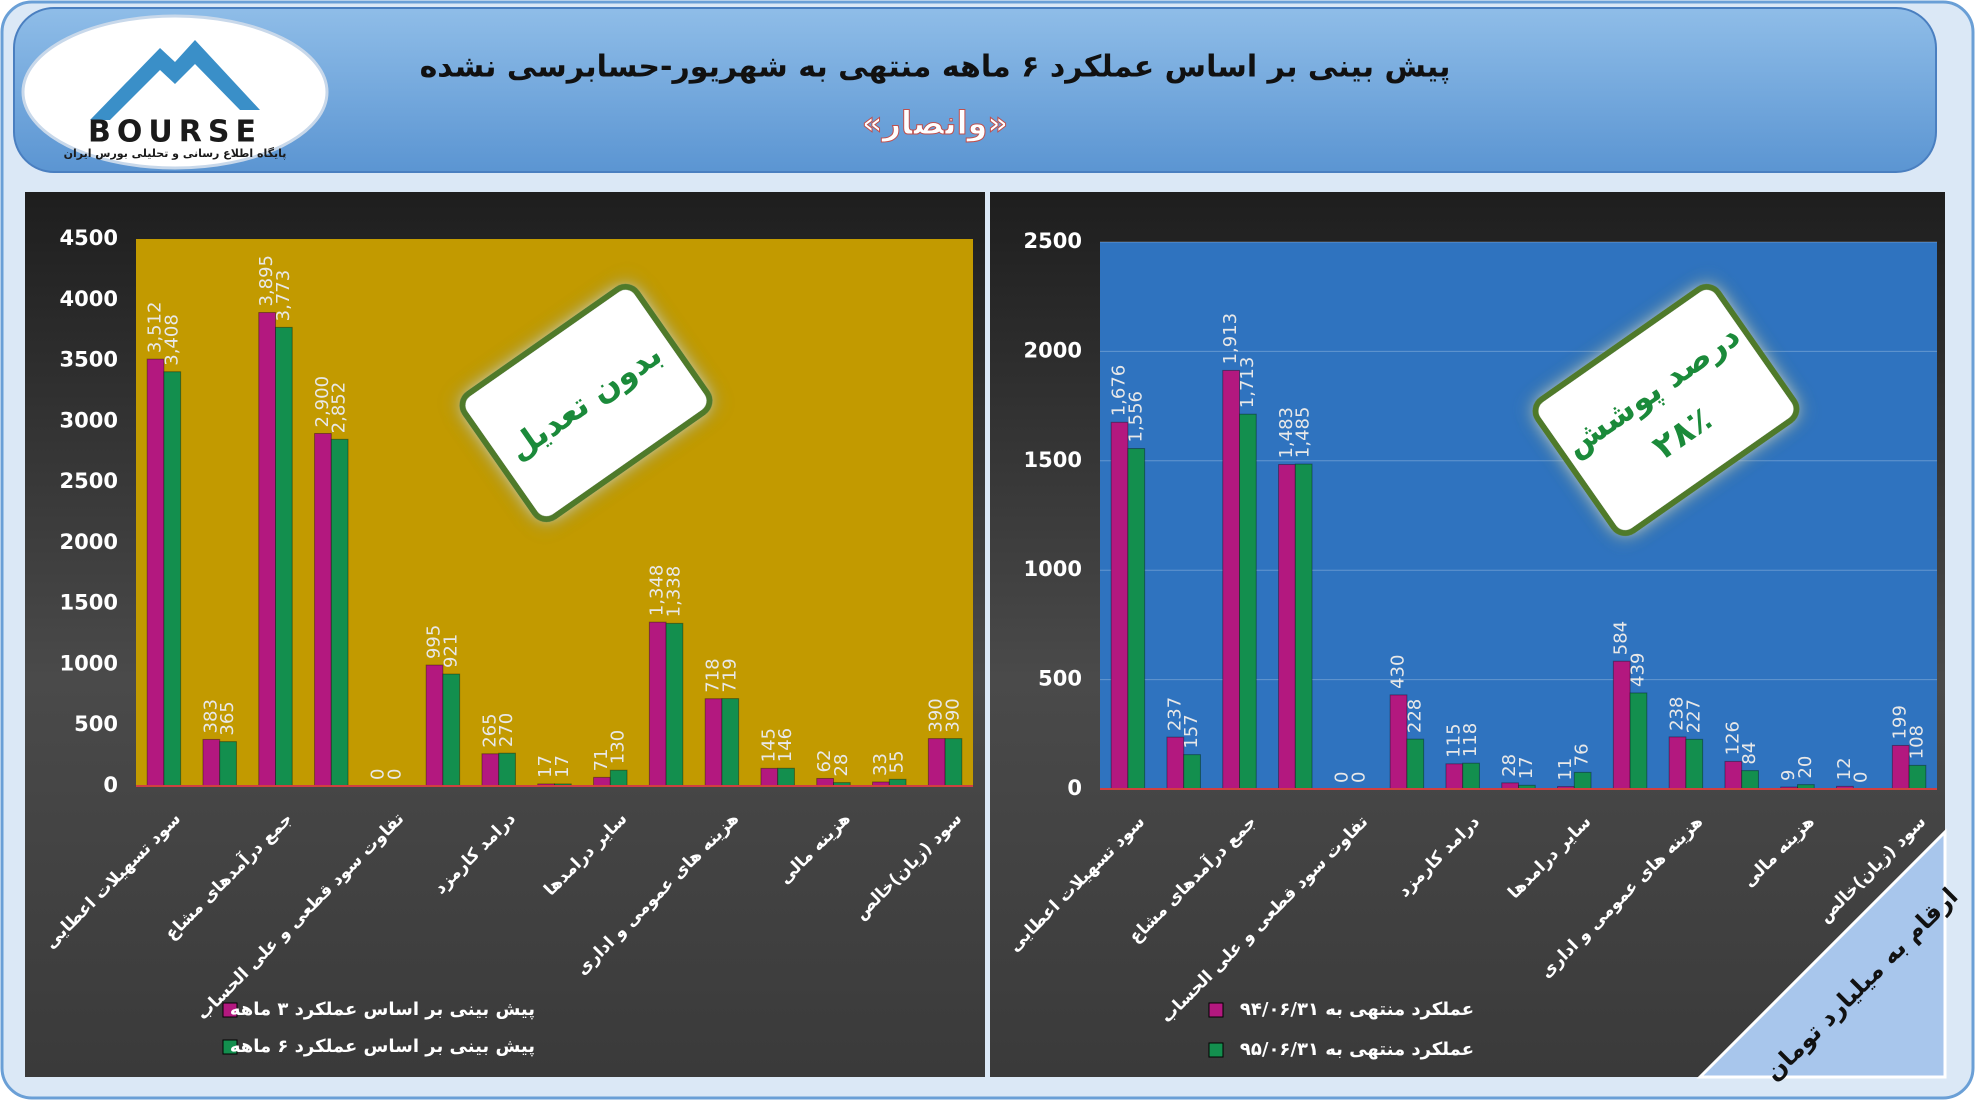 The height and width of the screenshot is (1100, 1975). Describe the element at coordinates (382, 1046) in the screenshot. I see `legend-label: پیش بینی بر اساس عملکرد ۶ ماهه` at that location.